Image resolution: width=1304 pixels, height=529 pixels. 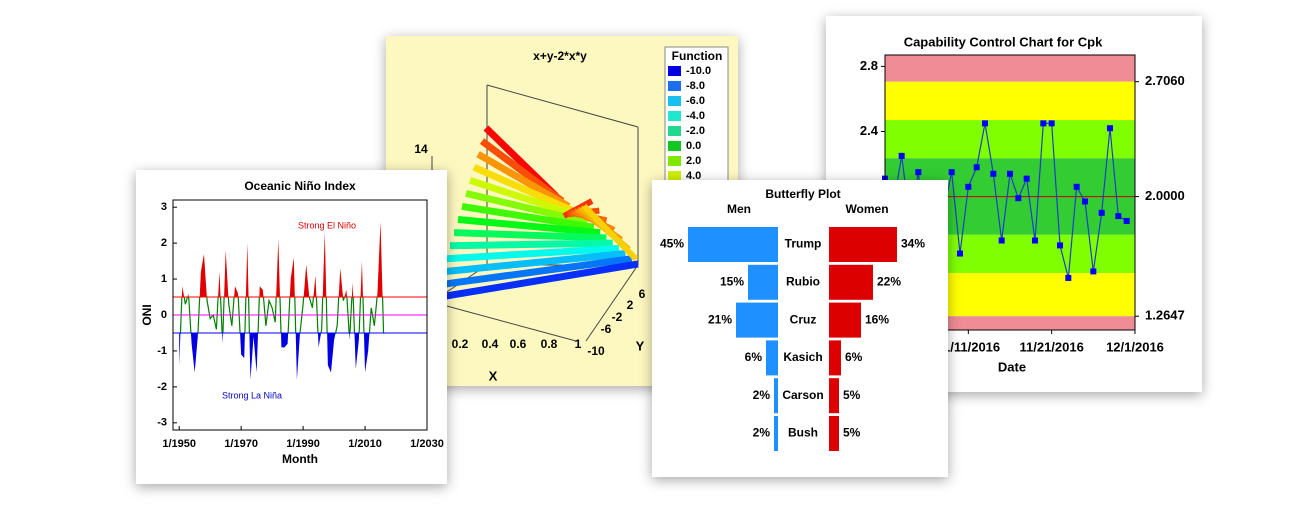 What do you see at coordinates (421, 149) in the screenshot?
I see `z-tick-label: 14` at bounding box center [421, 149].